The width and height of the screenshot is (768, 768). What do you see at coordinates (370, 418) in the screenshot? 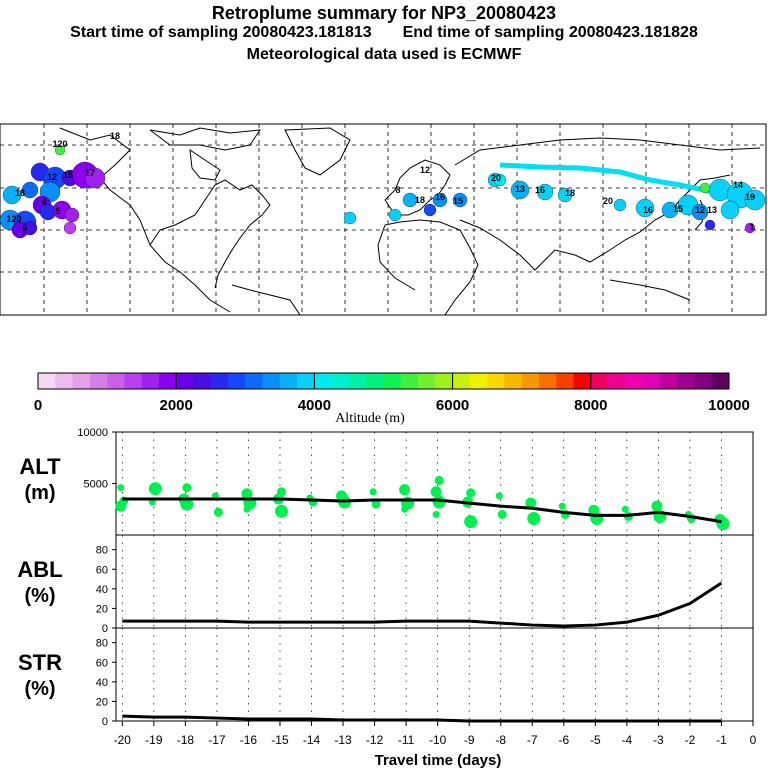
I see `colorbar-label: Altitude (m)` at bounding box center [370, 418].